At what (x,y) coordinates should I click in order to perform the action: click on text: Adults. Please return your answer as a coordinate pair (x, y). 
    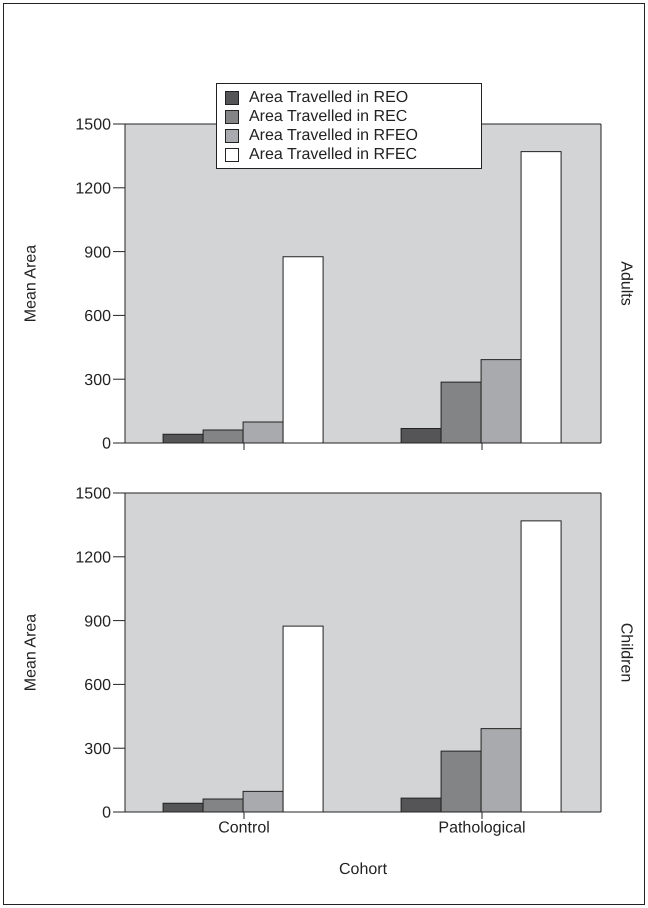
    Looking at the image, I should click on (625, 283).